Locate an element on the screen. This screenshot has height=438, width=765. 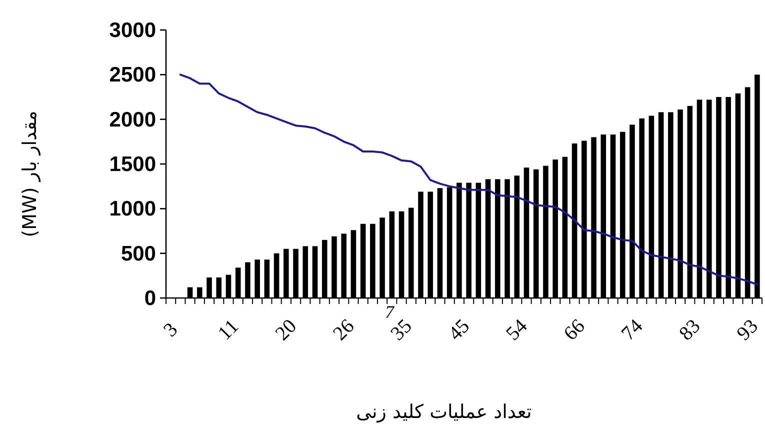
y-axis-title: مقدار بار (MW) is located at coordinates (30, 174).